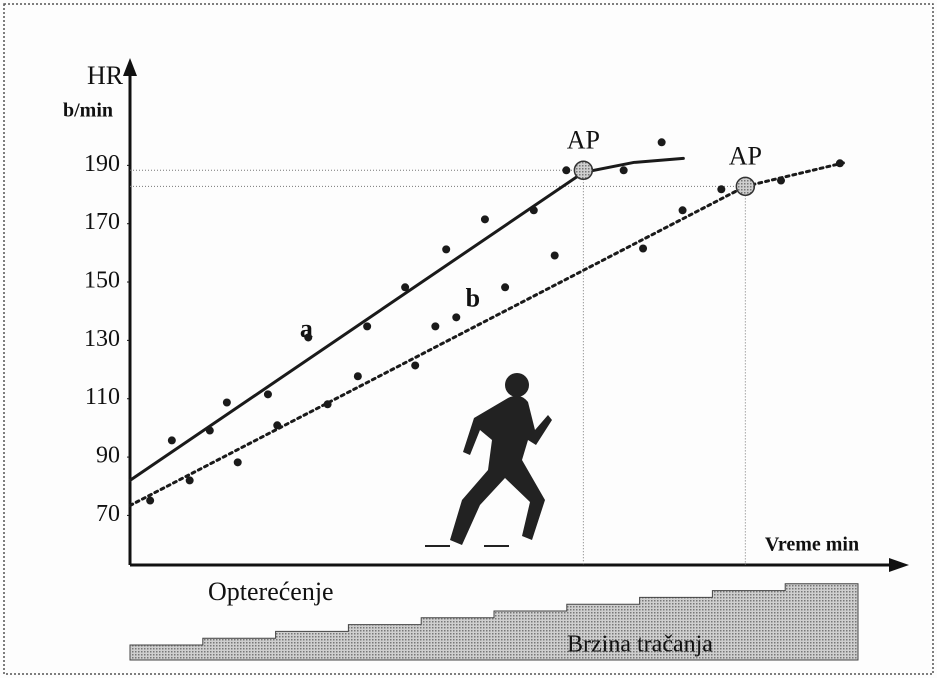  I want to click on load-stairs, so click(494, 622).